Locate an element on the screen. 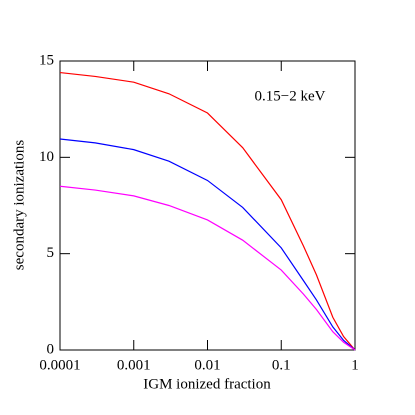 Image resolution: width=415 pixels, height=415 pixels. annotation: 0.15−2 keV is located at coordinates (290, 96).